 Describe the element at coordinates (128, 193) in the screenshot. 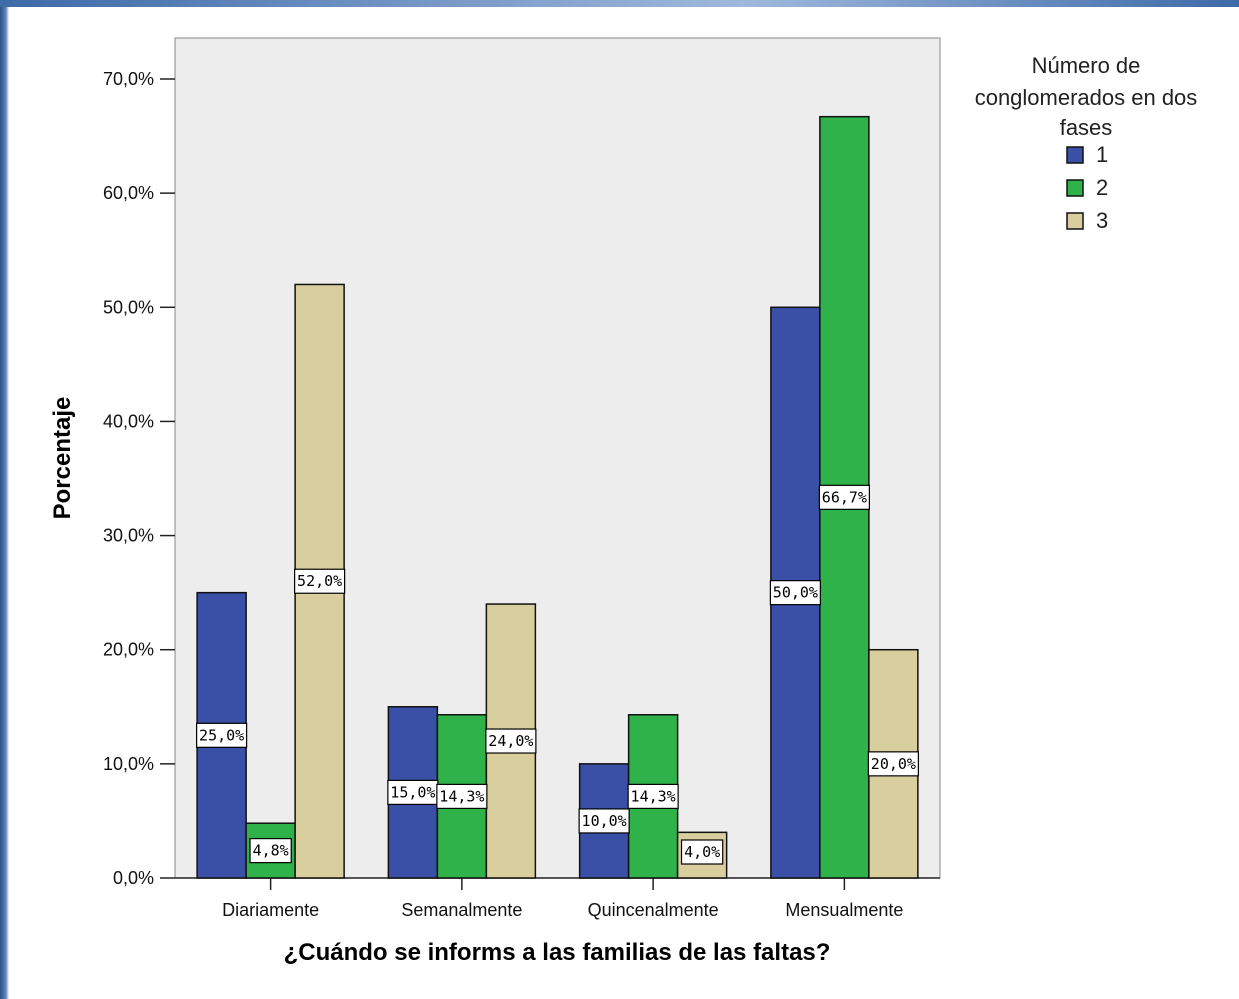

I see `y-tick-label: 60,0%` at that location.